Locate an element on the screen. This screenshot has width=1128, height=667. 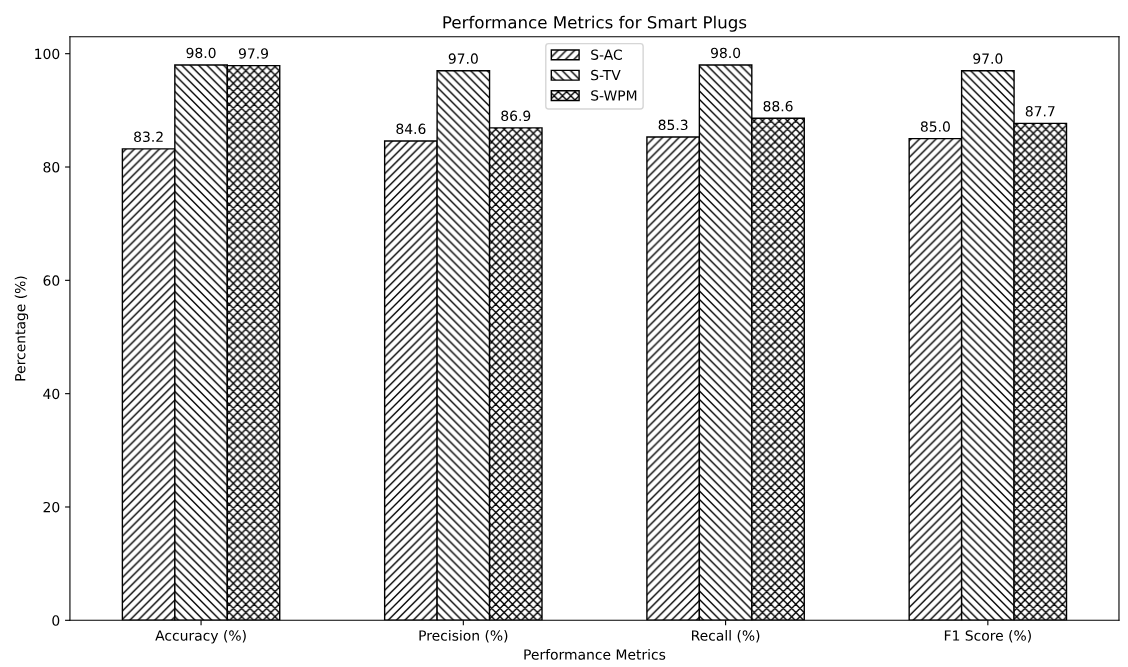
data-label: 86.9 is located at coordinates (516, 116).